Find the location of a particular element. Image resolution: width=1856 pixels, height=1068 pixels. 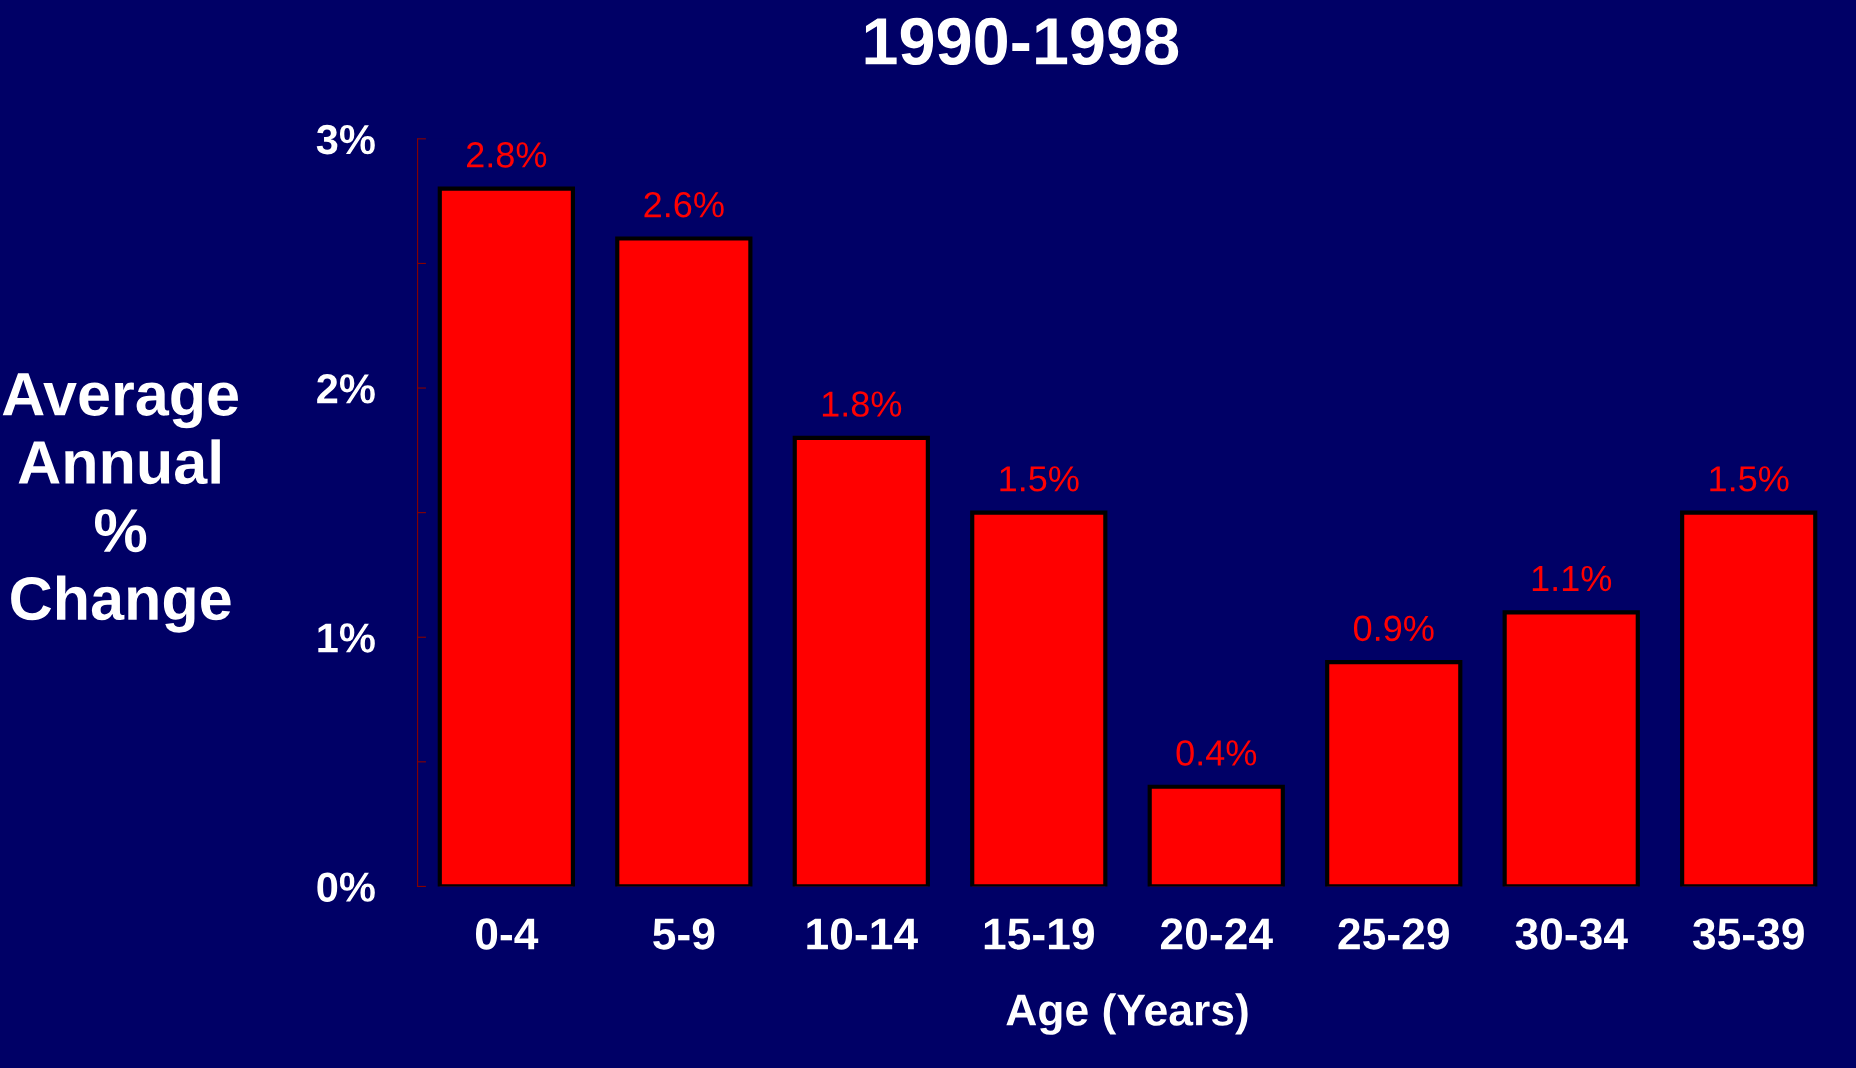

data-label: 2.6% is located at coordinates (684, 204).